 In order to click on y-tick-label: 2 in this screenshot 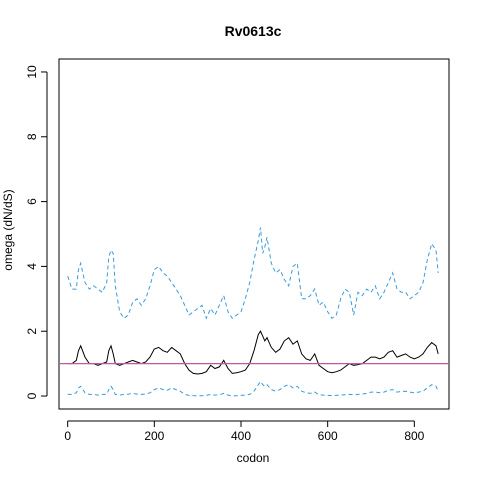, I will do `click(32, 331)`.